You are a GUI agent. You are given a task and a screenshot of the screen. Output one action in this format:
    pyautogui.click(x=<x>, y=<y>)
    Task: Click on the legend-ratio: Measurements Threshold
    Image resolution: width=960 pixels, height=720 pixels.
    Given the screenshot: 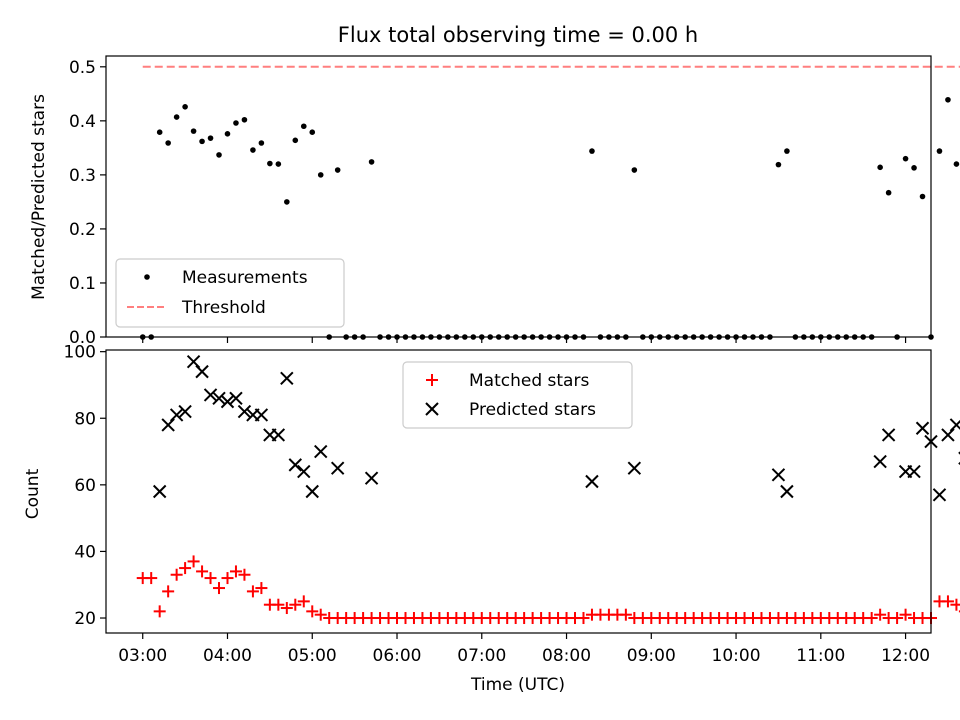 What is the action you would take?
    pyautogui.click(x=230, y=293)
    